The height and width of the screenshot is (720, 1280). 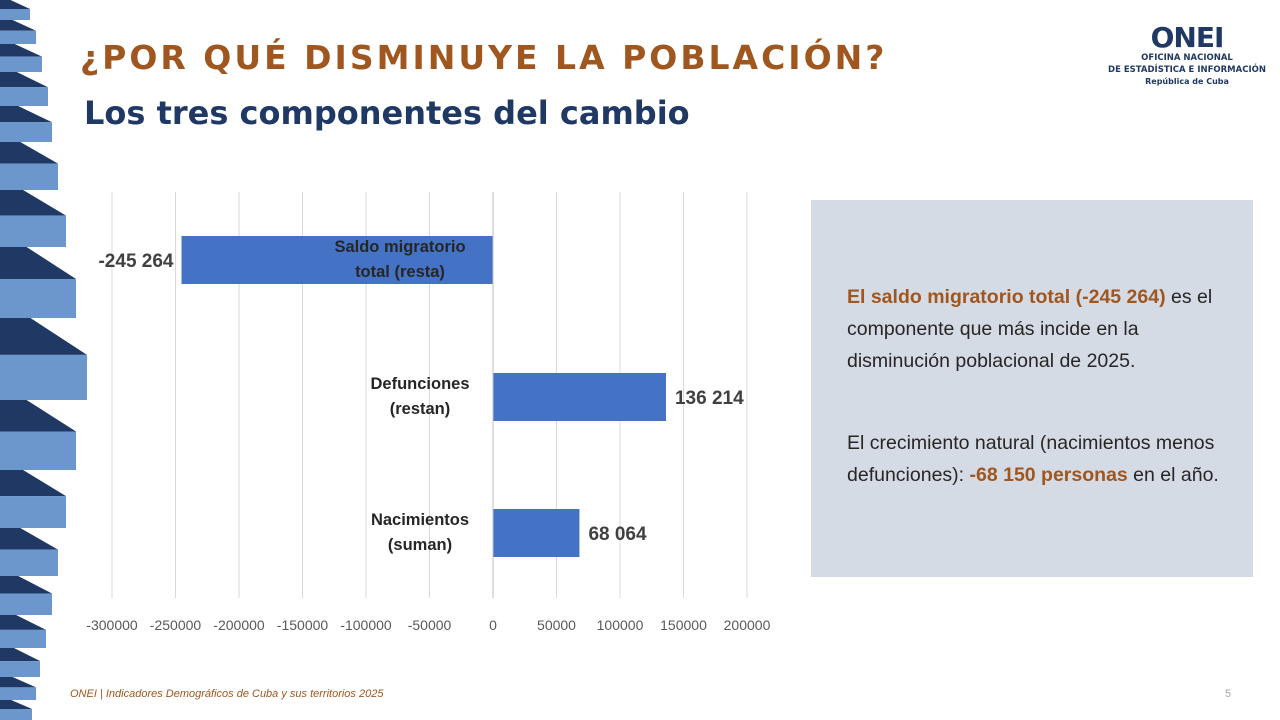 What do you see at coordinates (420, 532) in the screenshot?
I see `category-label: Nacimientos (suman)` at bounding box center [420, 532].